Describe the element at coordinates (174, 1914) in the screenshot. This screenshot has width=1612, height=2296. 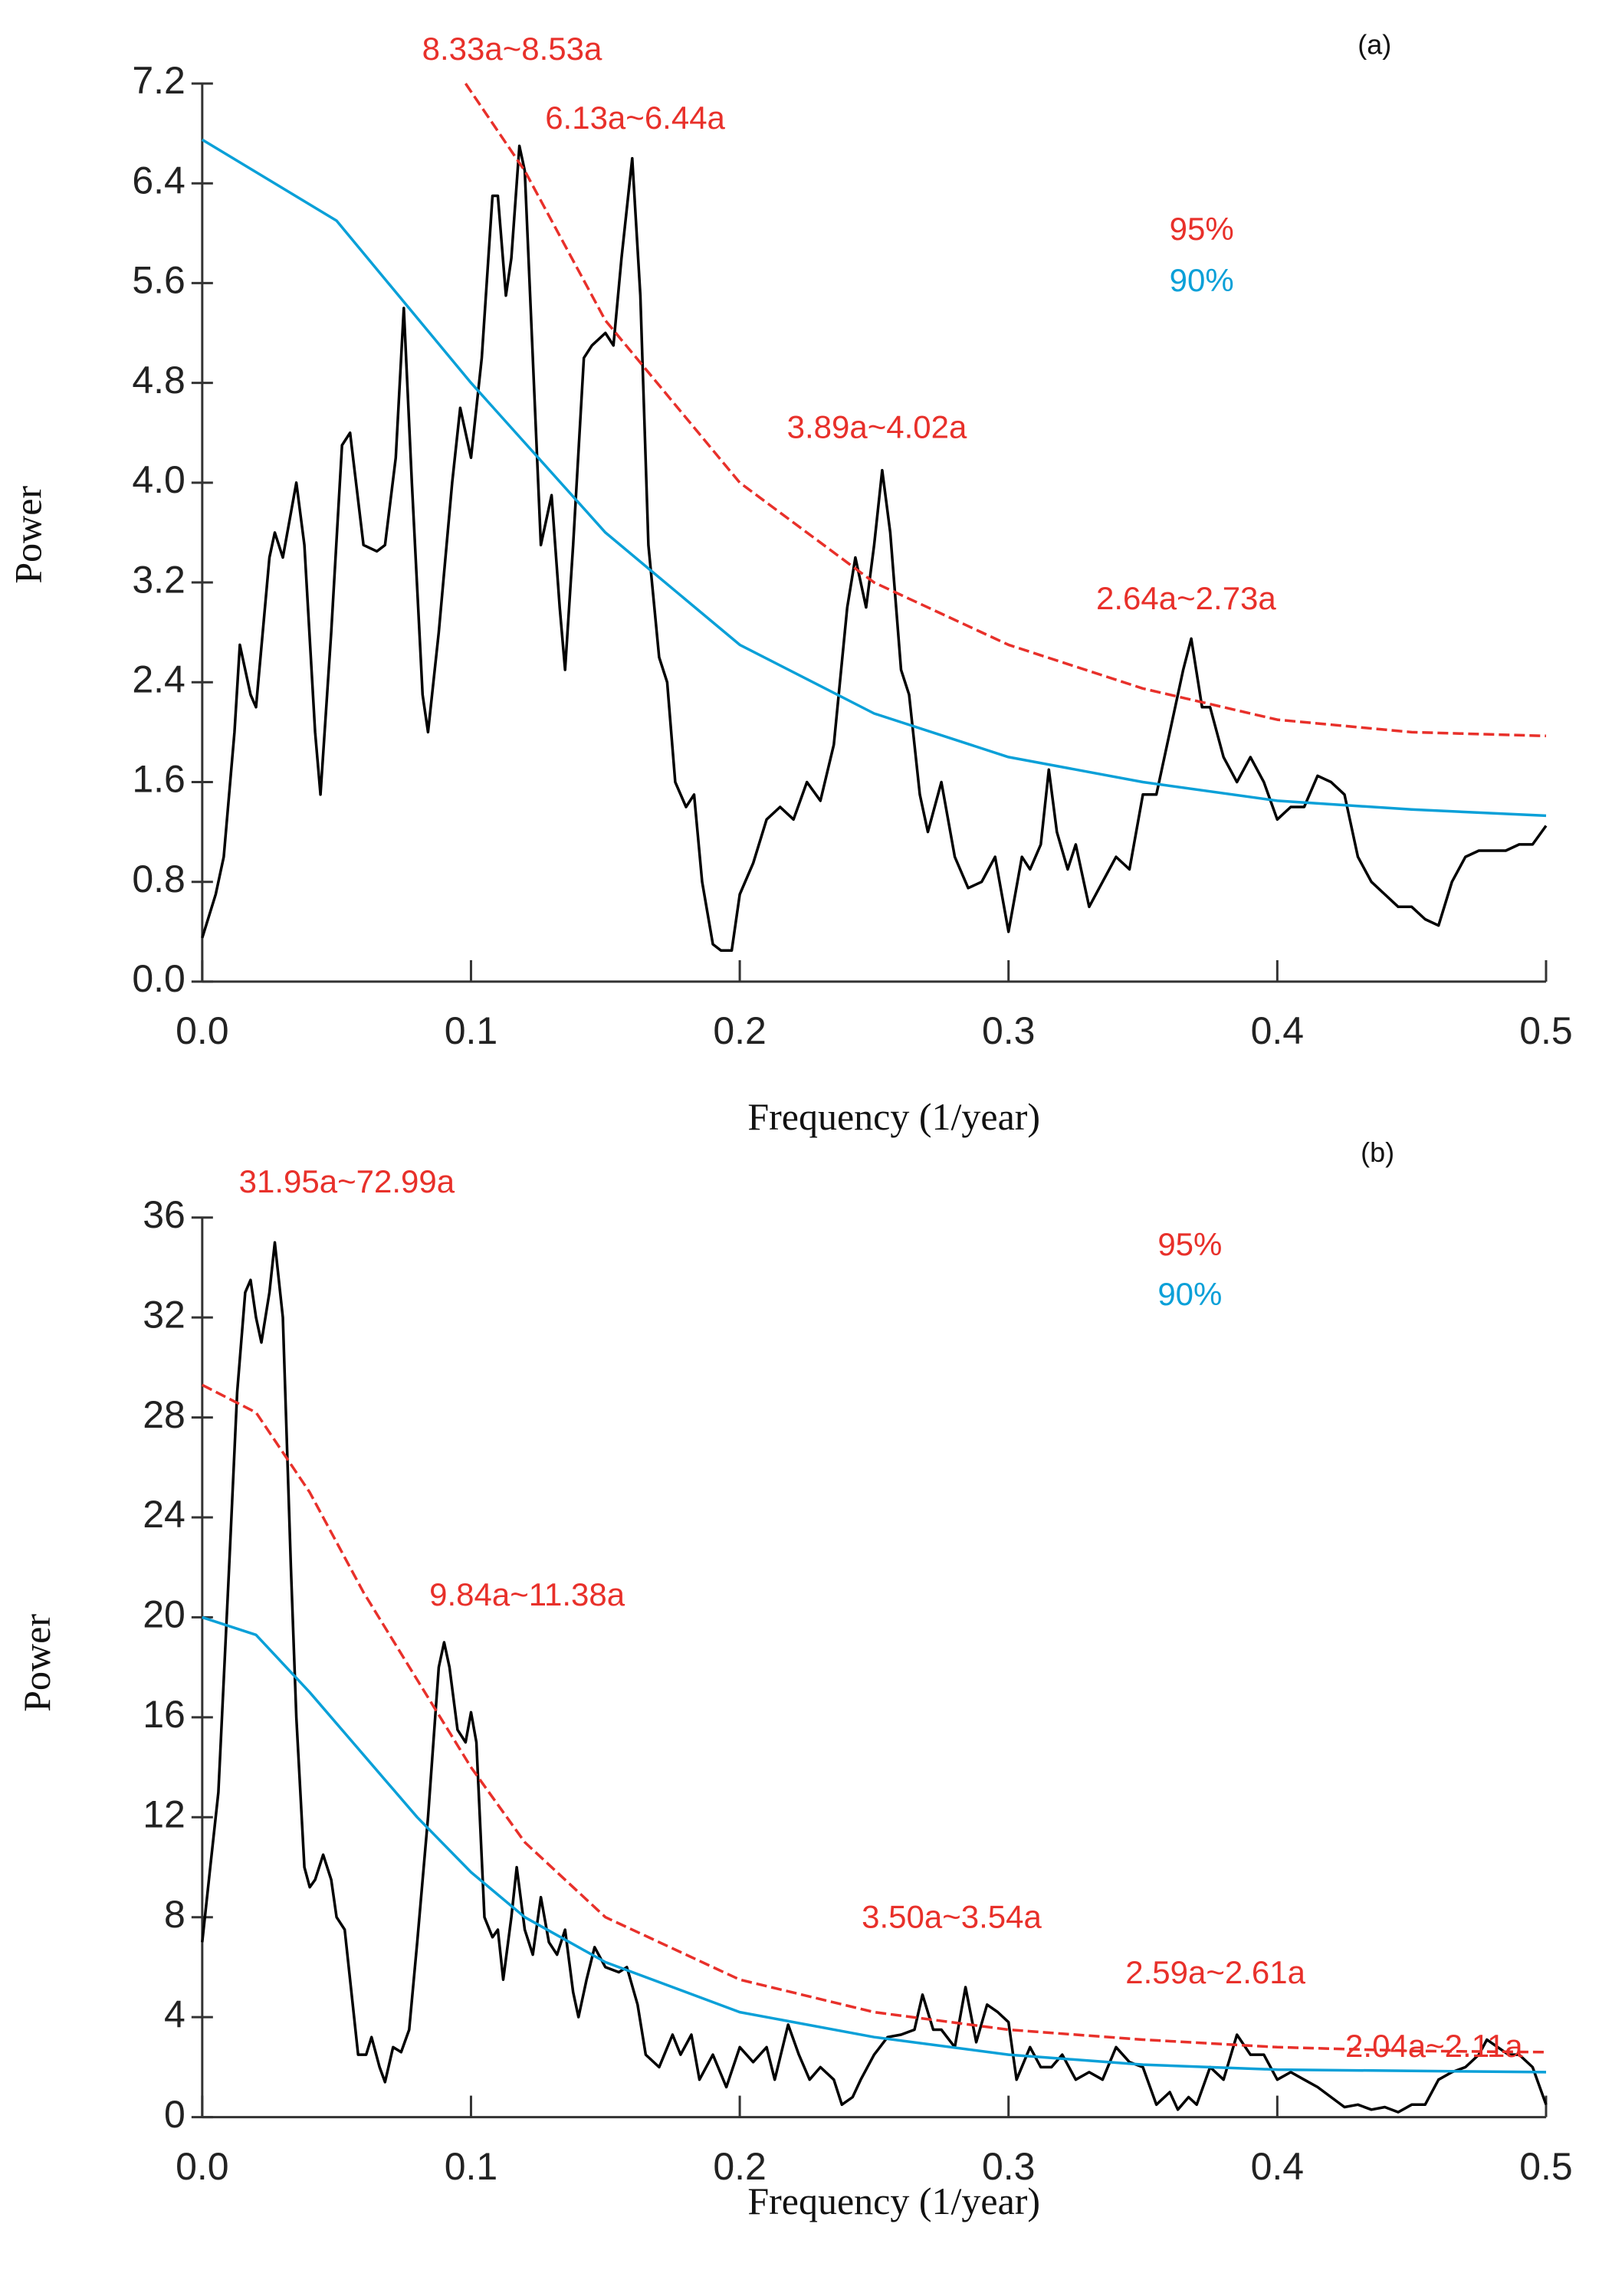
I see `y-tick-label: 8` at that location.